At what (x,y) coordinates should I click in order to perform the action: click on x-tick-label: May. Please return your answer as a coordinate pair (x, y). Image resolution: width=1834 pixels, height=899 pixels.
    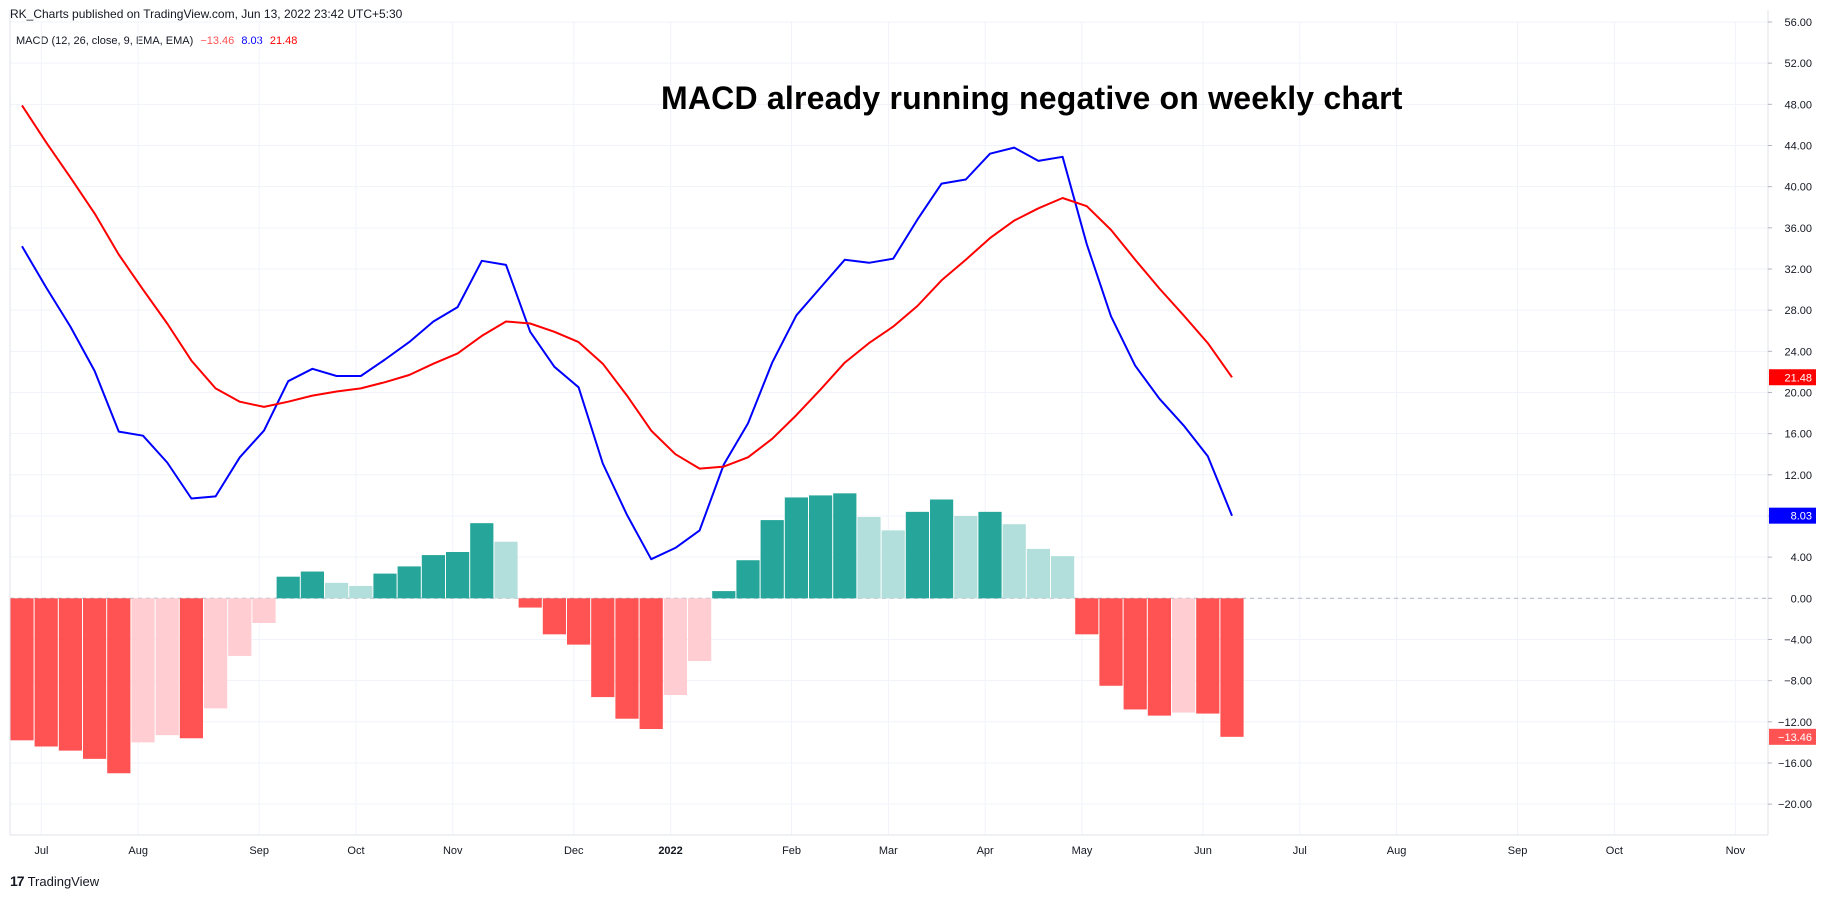
    Looking at the image, I should click on (1082, 851).